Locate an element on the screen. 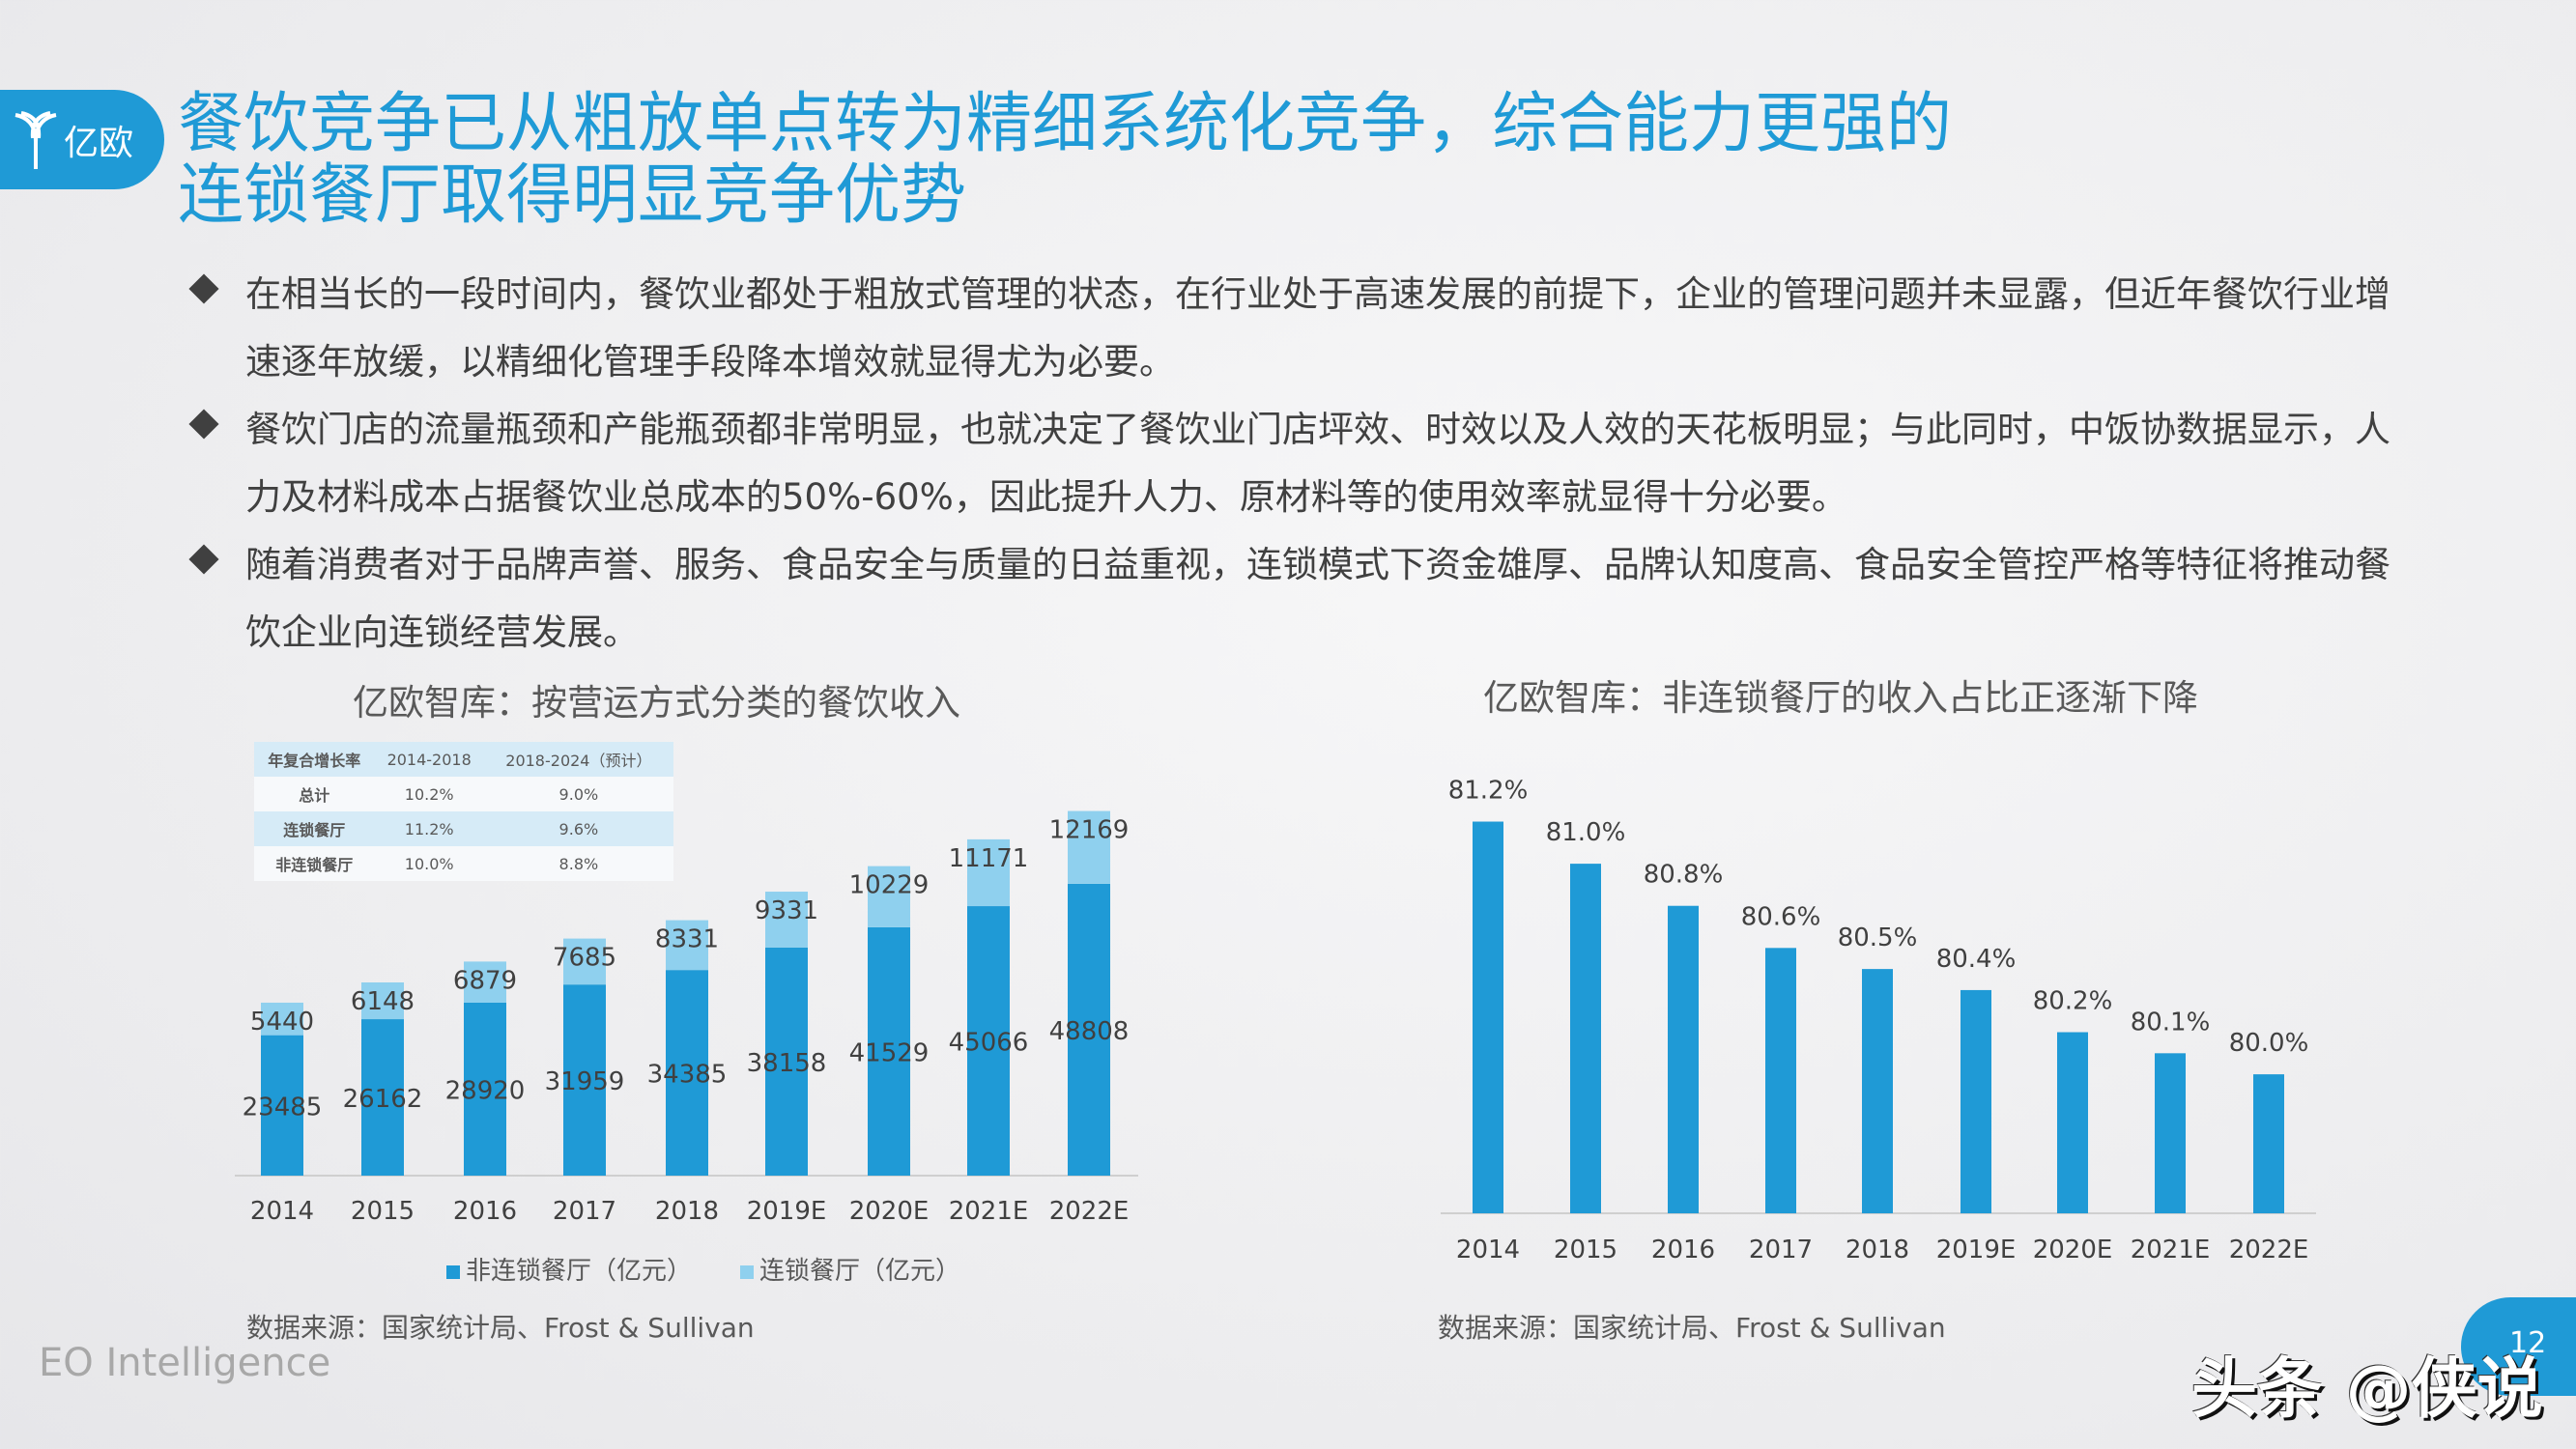 This screenshot has width=2576, height=1449. legend-label: 非连锁餐厅（亿元） is located at coordinates (580, 1271).